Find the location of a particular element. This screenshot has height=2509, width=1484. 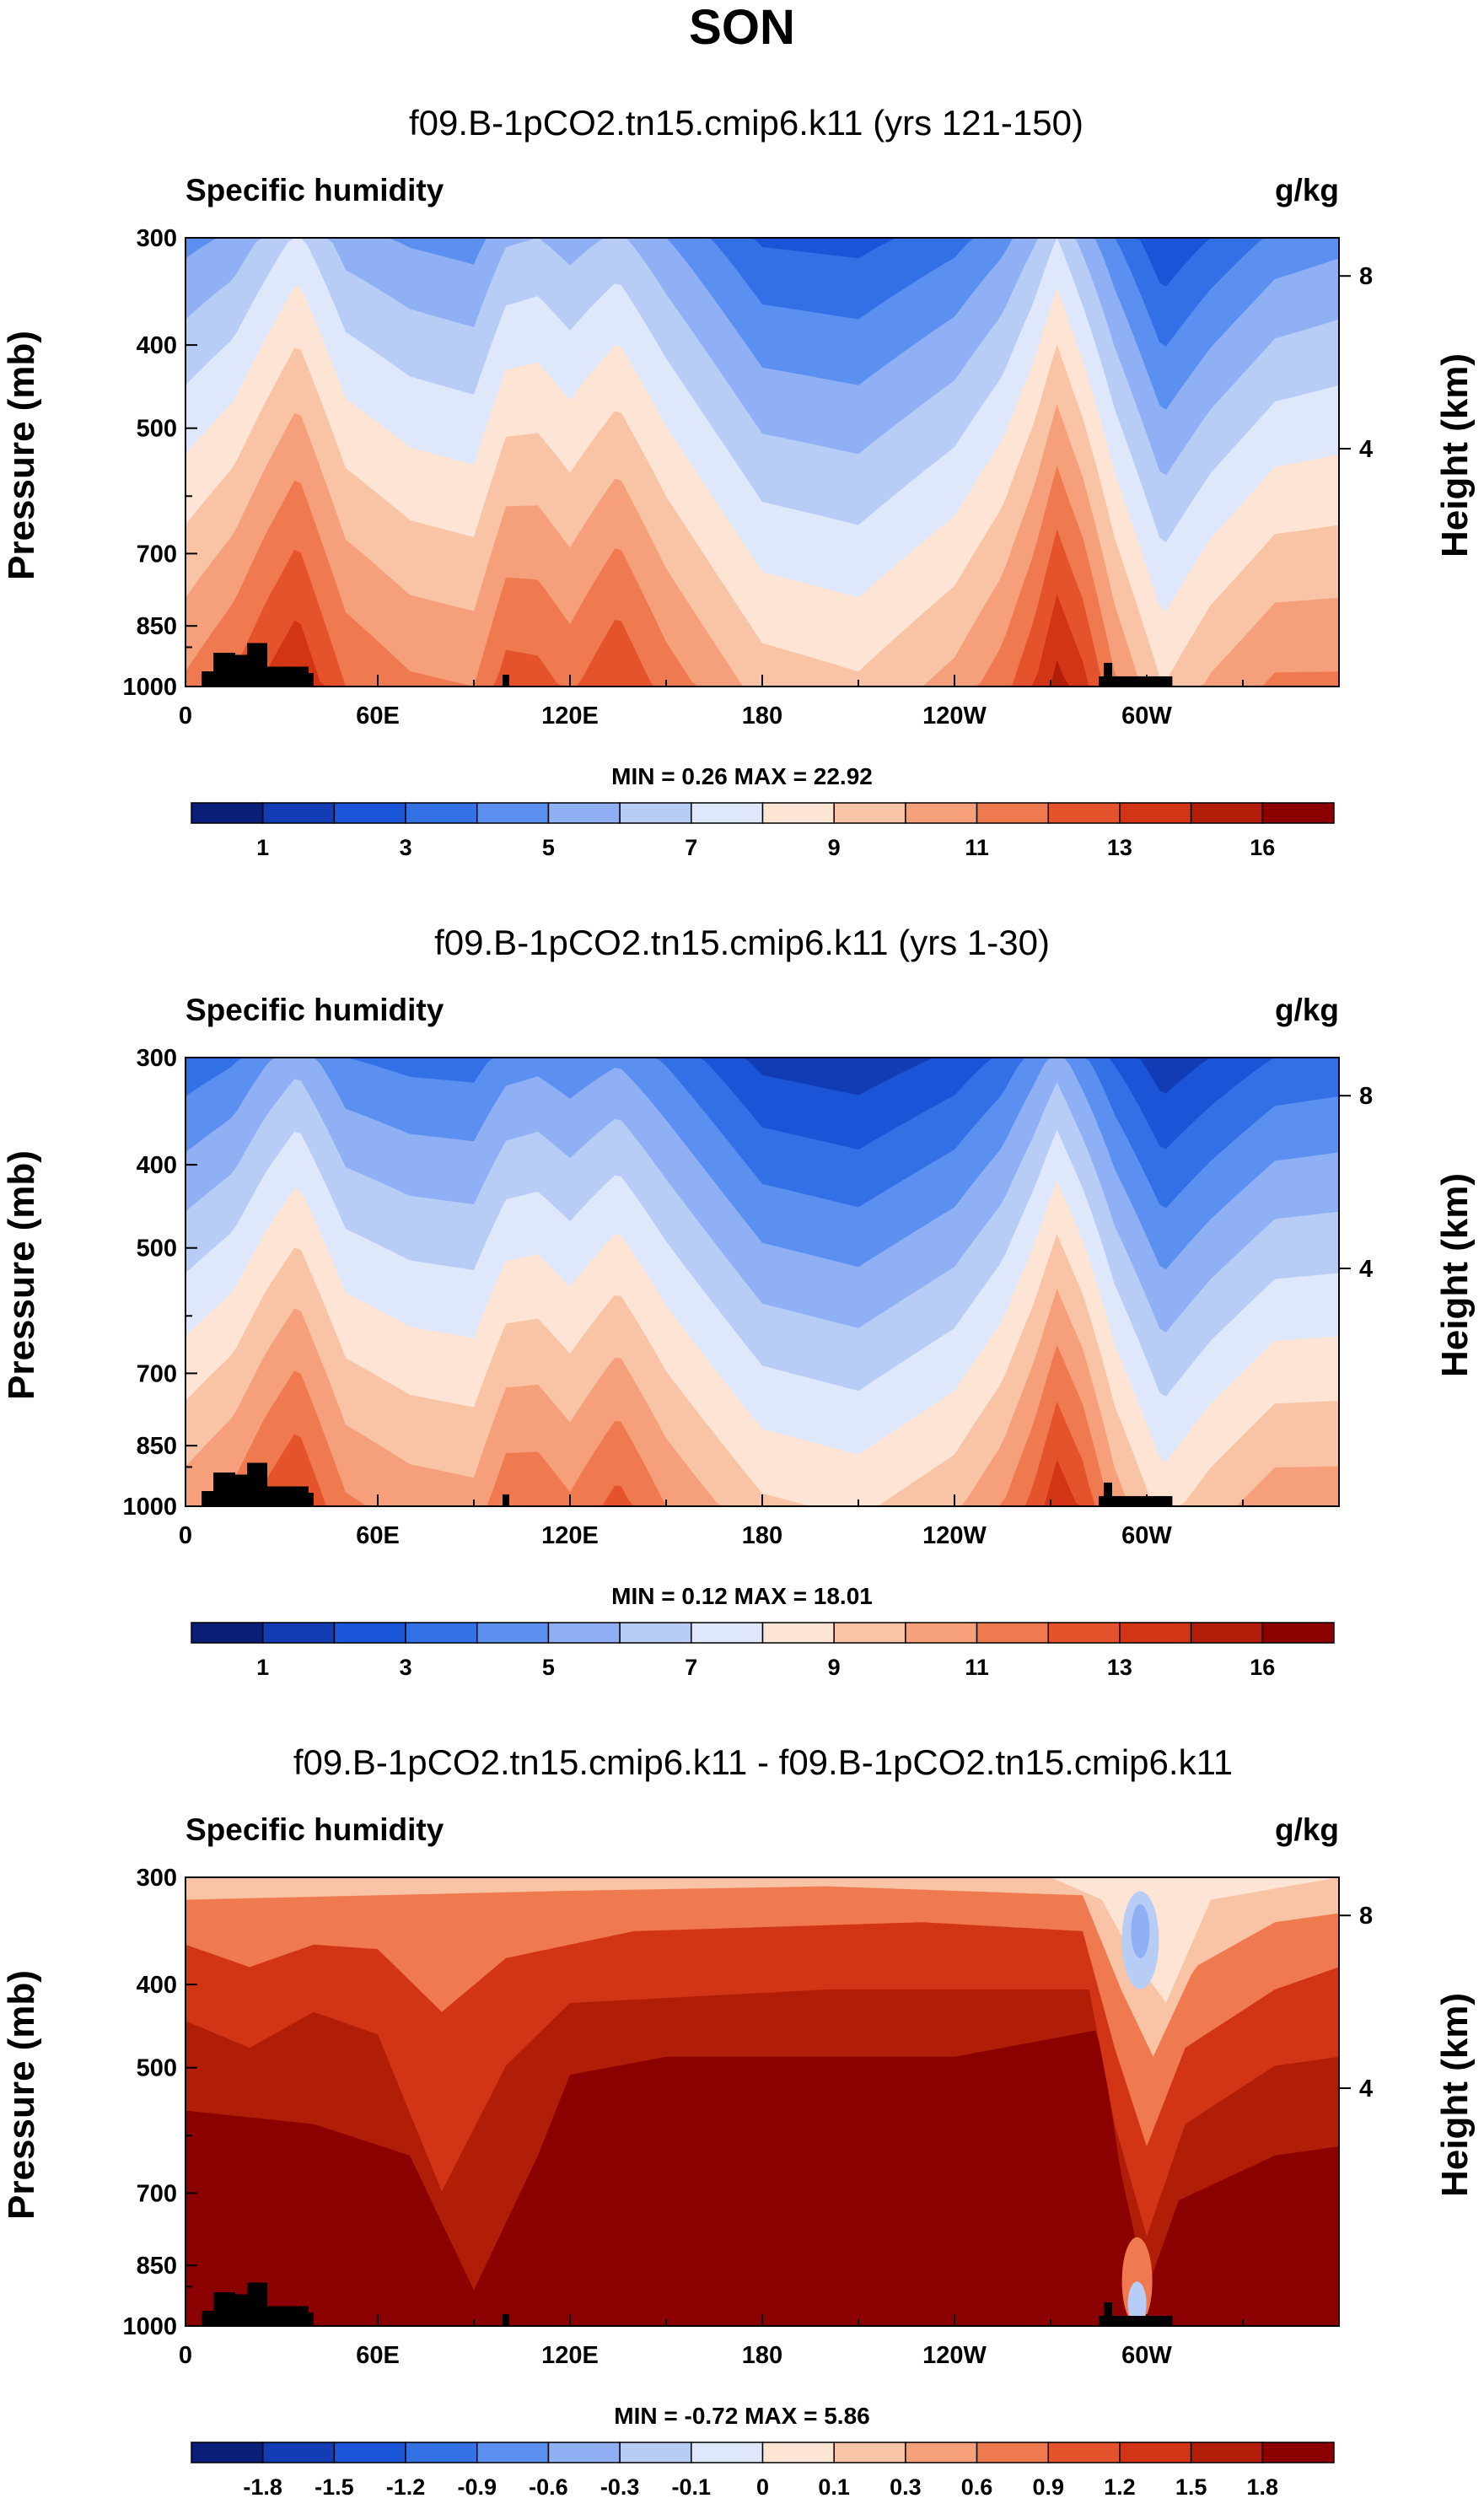

negative-anomaly-core is located at coordinates (1140, 1930).